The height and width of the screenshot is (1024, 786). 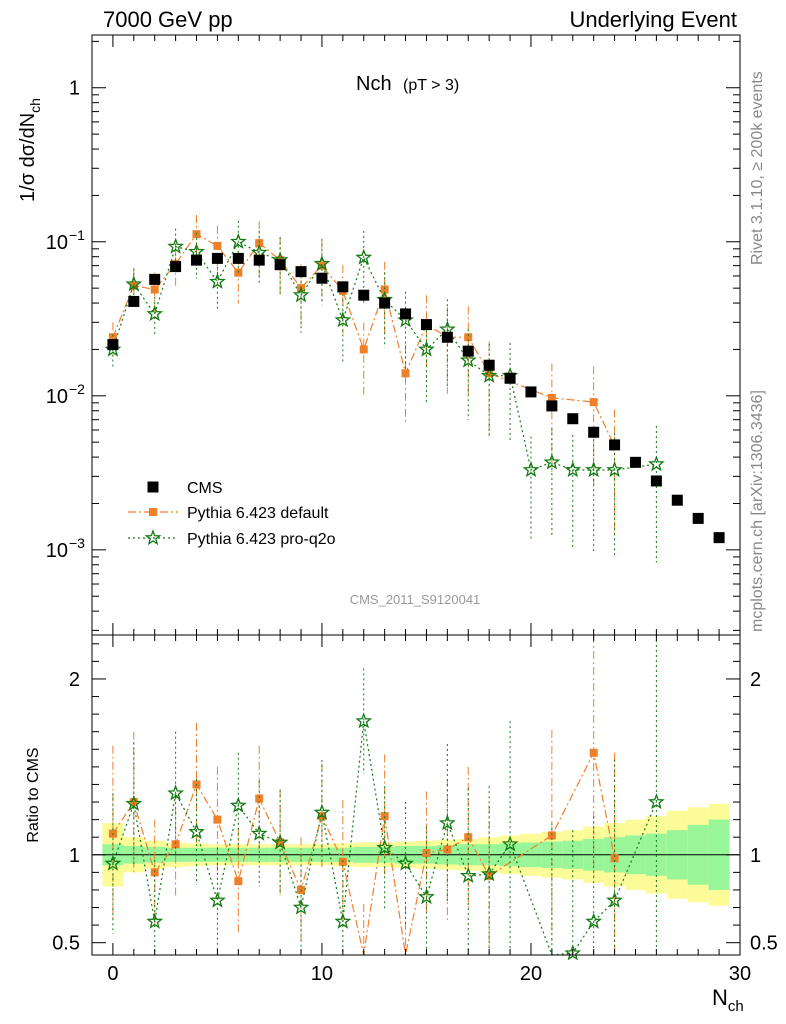 I want to click on ratio-line-pythia-default, so click(x=364, y=853).